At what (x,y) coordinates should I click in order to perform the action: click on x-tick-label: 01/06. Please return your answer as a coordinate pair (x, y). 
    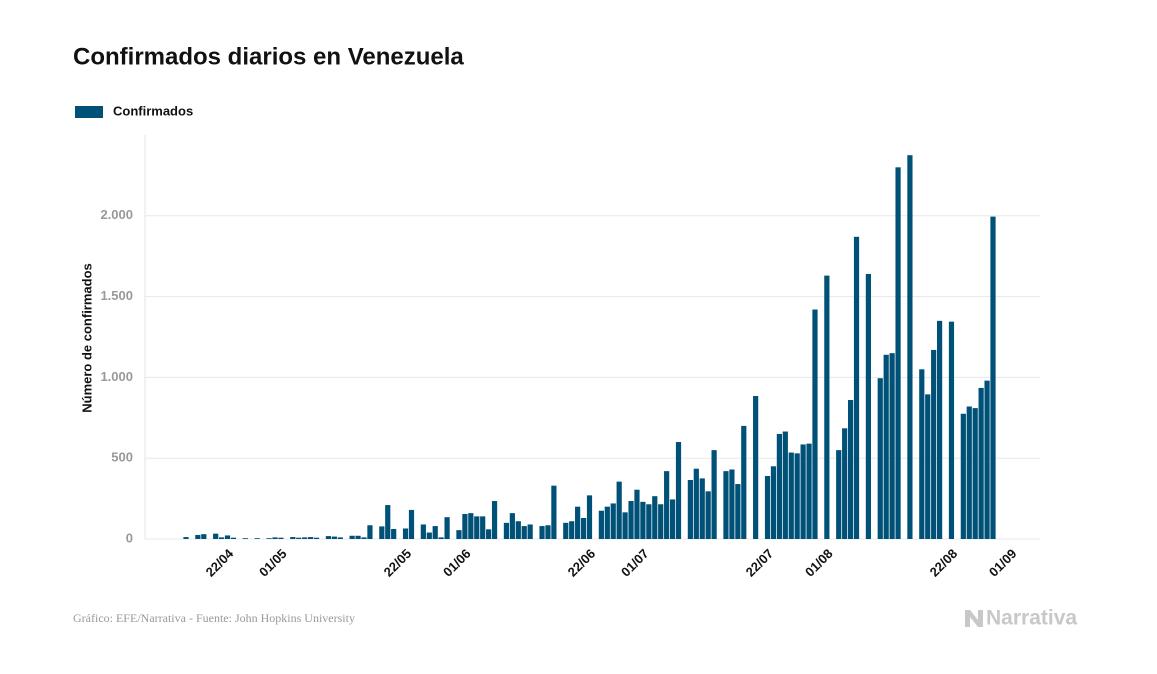
    Looking at the image, I should click on (457, 563).